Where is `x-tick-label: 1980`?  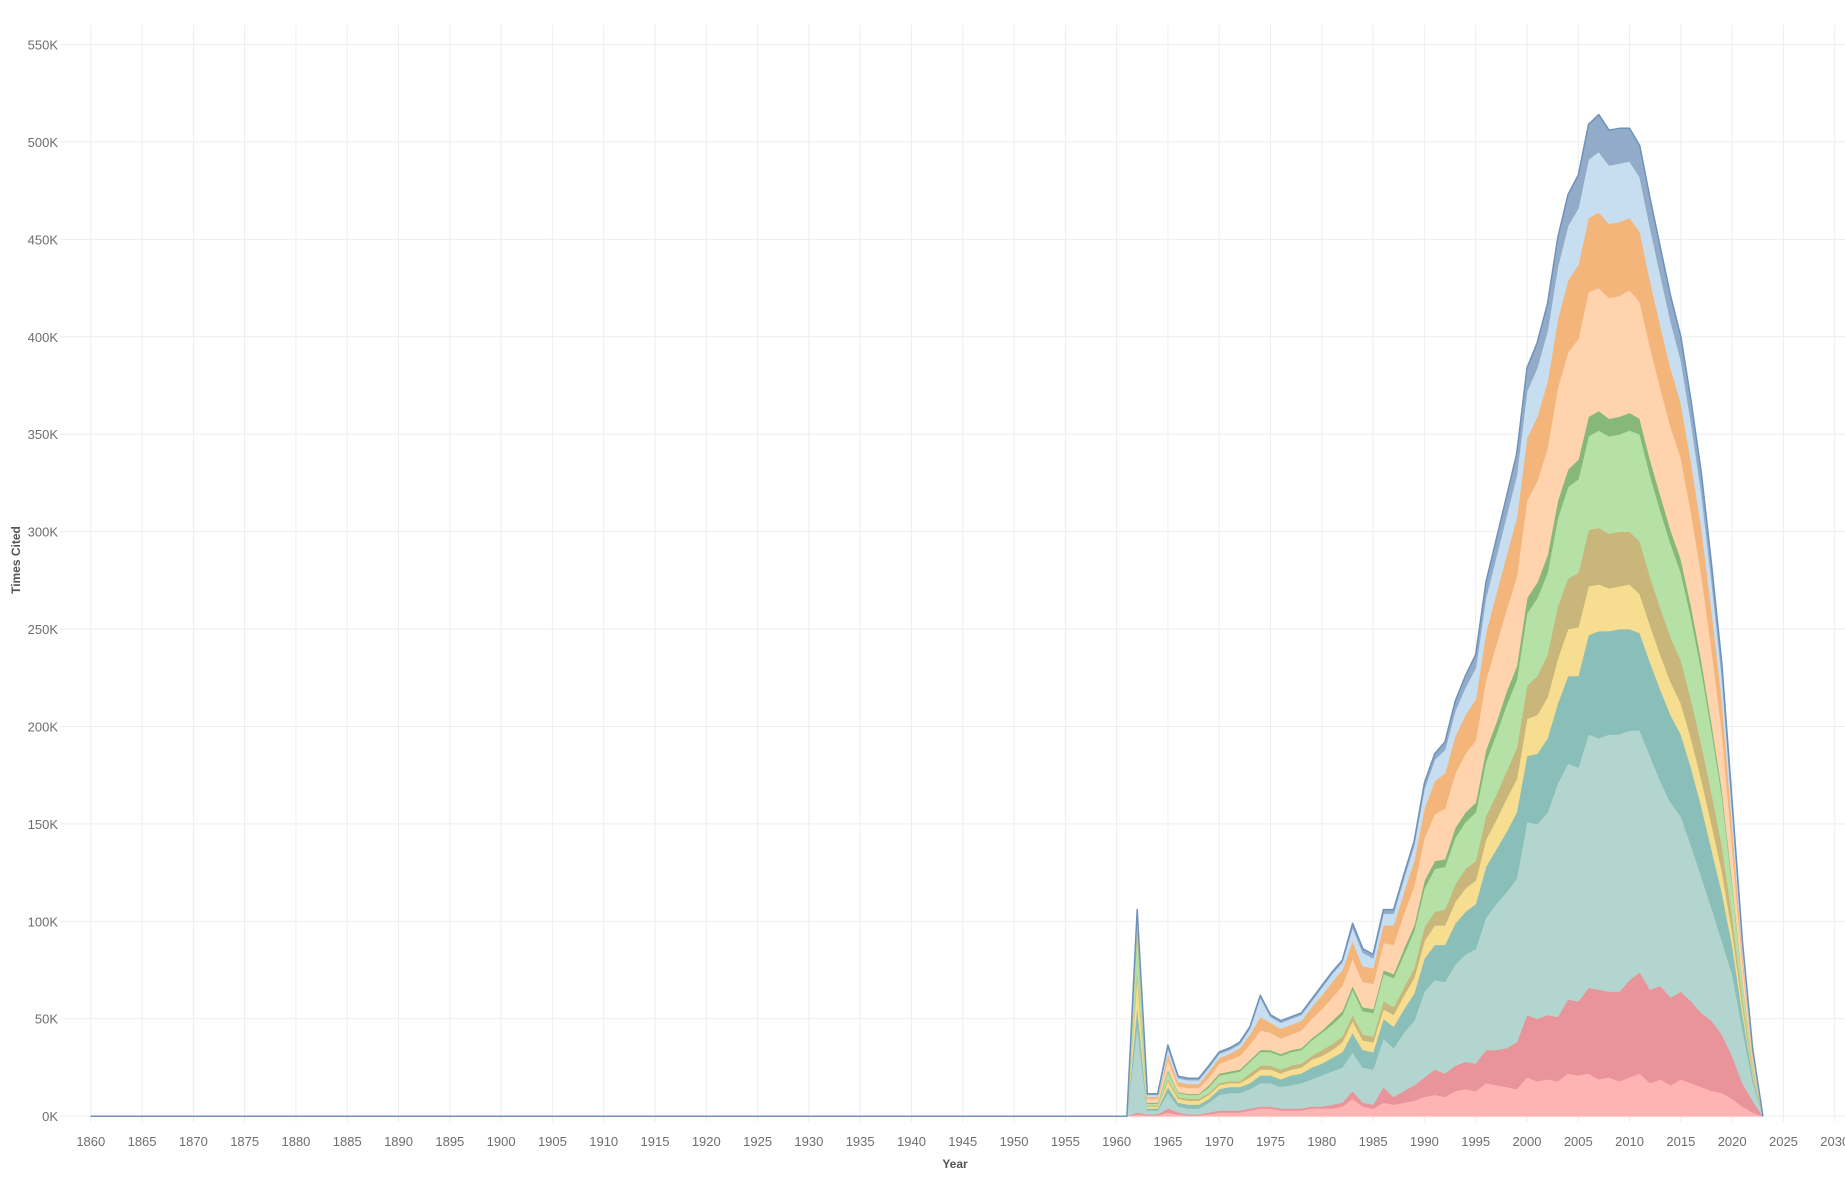
x-tick-label: 1980 is located at coordinates (1321, 1141).